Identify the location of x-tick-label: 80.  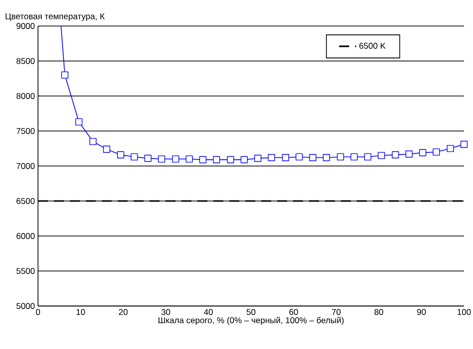
(379, 312).